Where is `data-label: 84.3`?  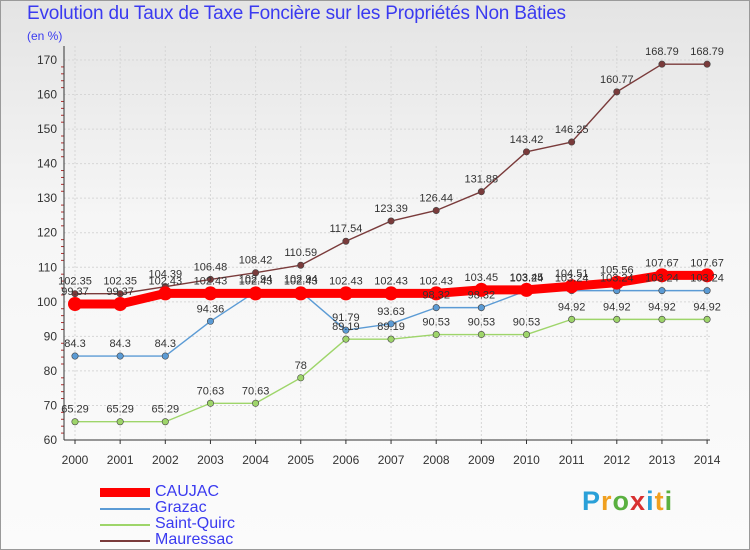
data-label: 84.3 is located at coordinates (119, 344).